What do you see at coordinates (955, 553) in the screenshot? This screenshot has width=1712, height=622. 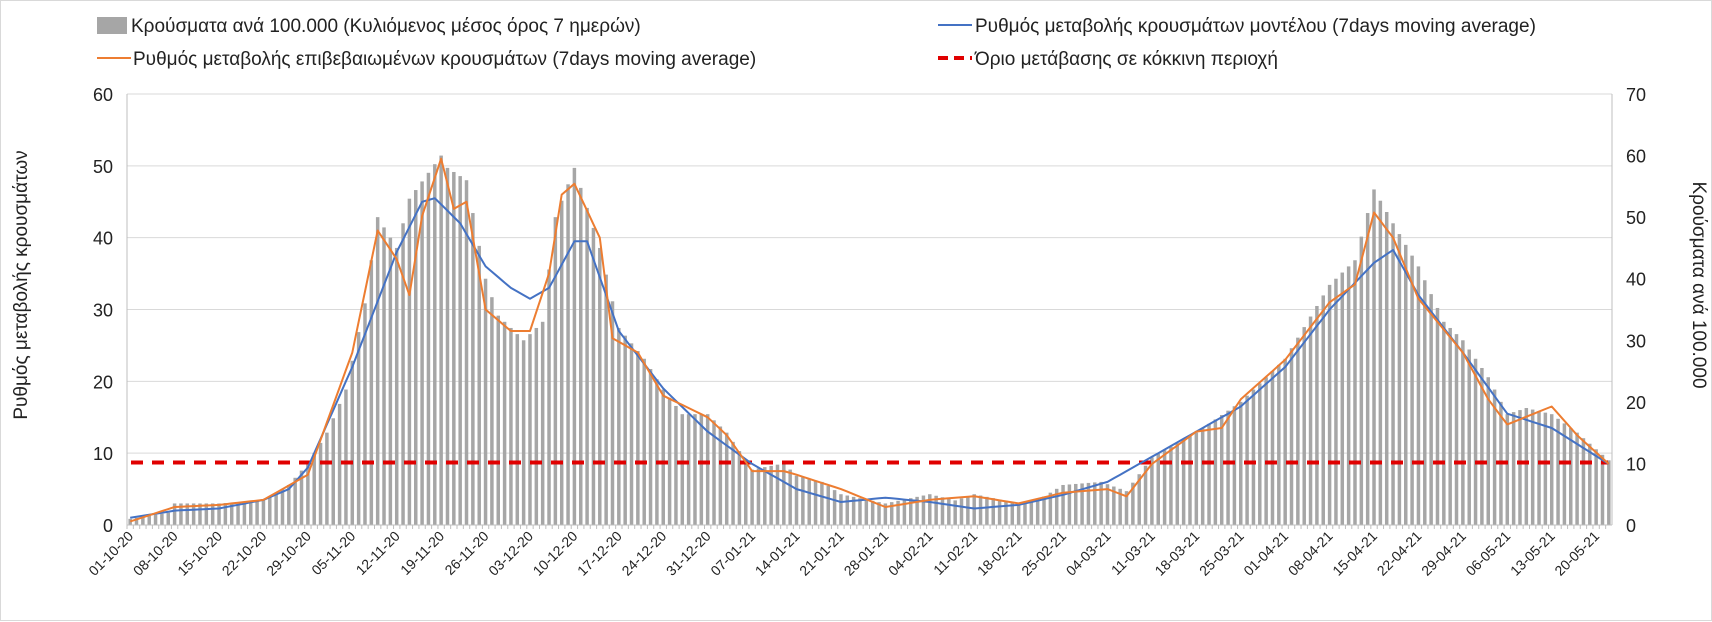 I see `x-tick-label: 11-02-21` at bounding box center [955, 553].